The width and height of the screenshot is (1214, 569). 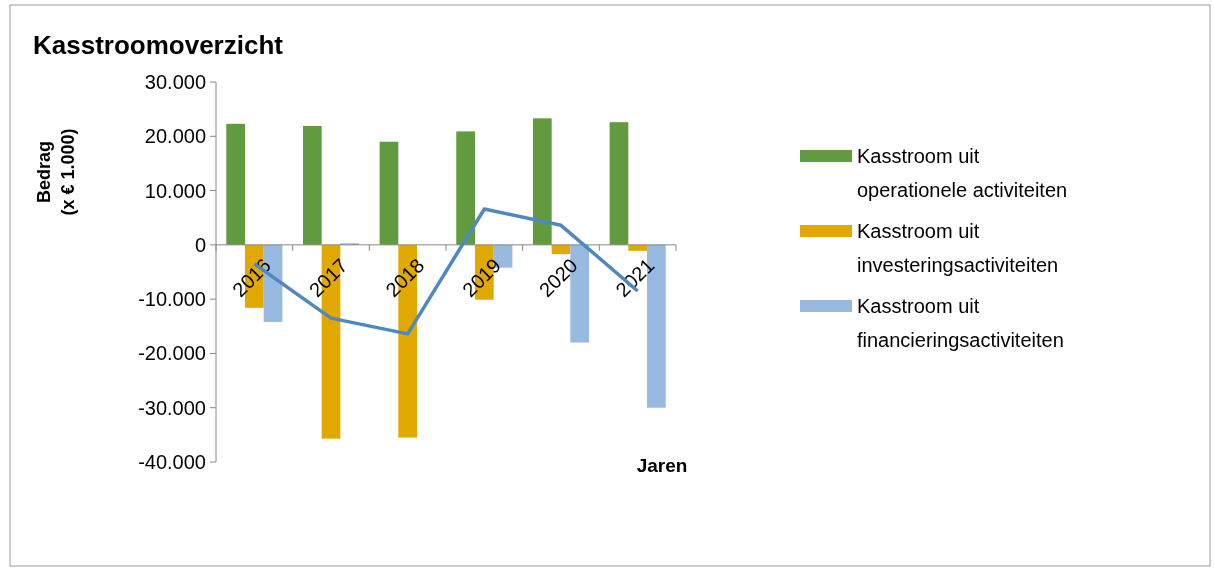 I want to click on y-tick-label: -30.000, so click(x=172, y=407).